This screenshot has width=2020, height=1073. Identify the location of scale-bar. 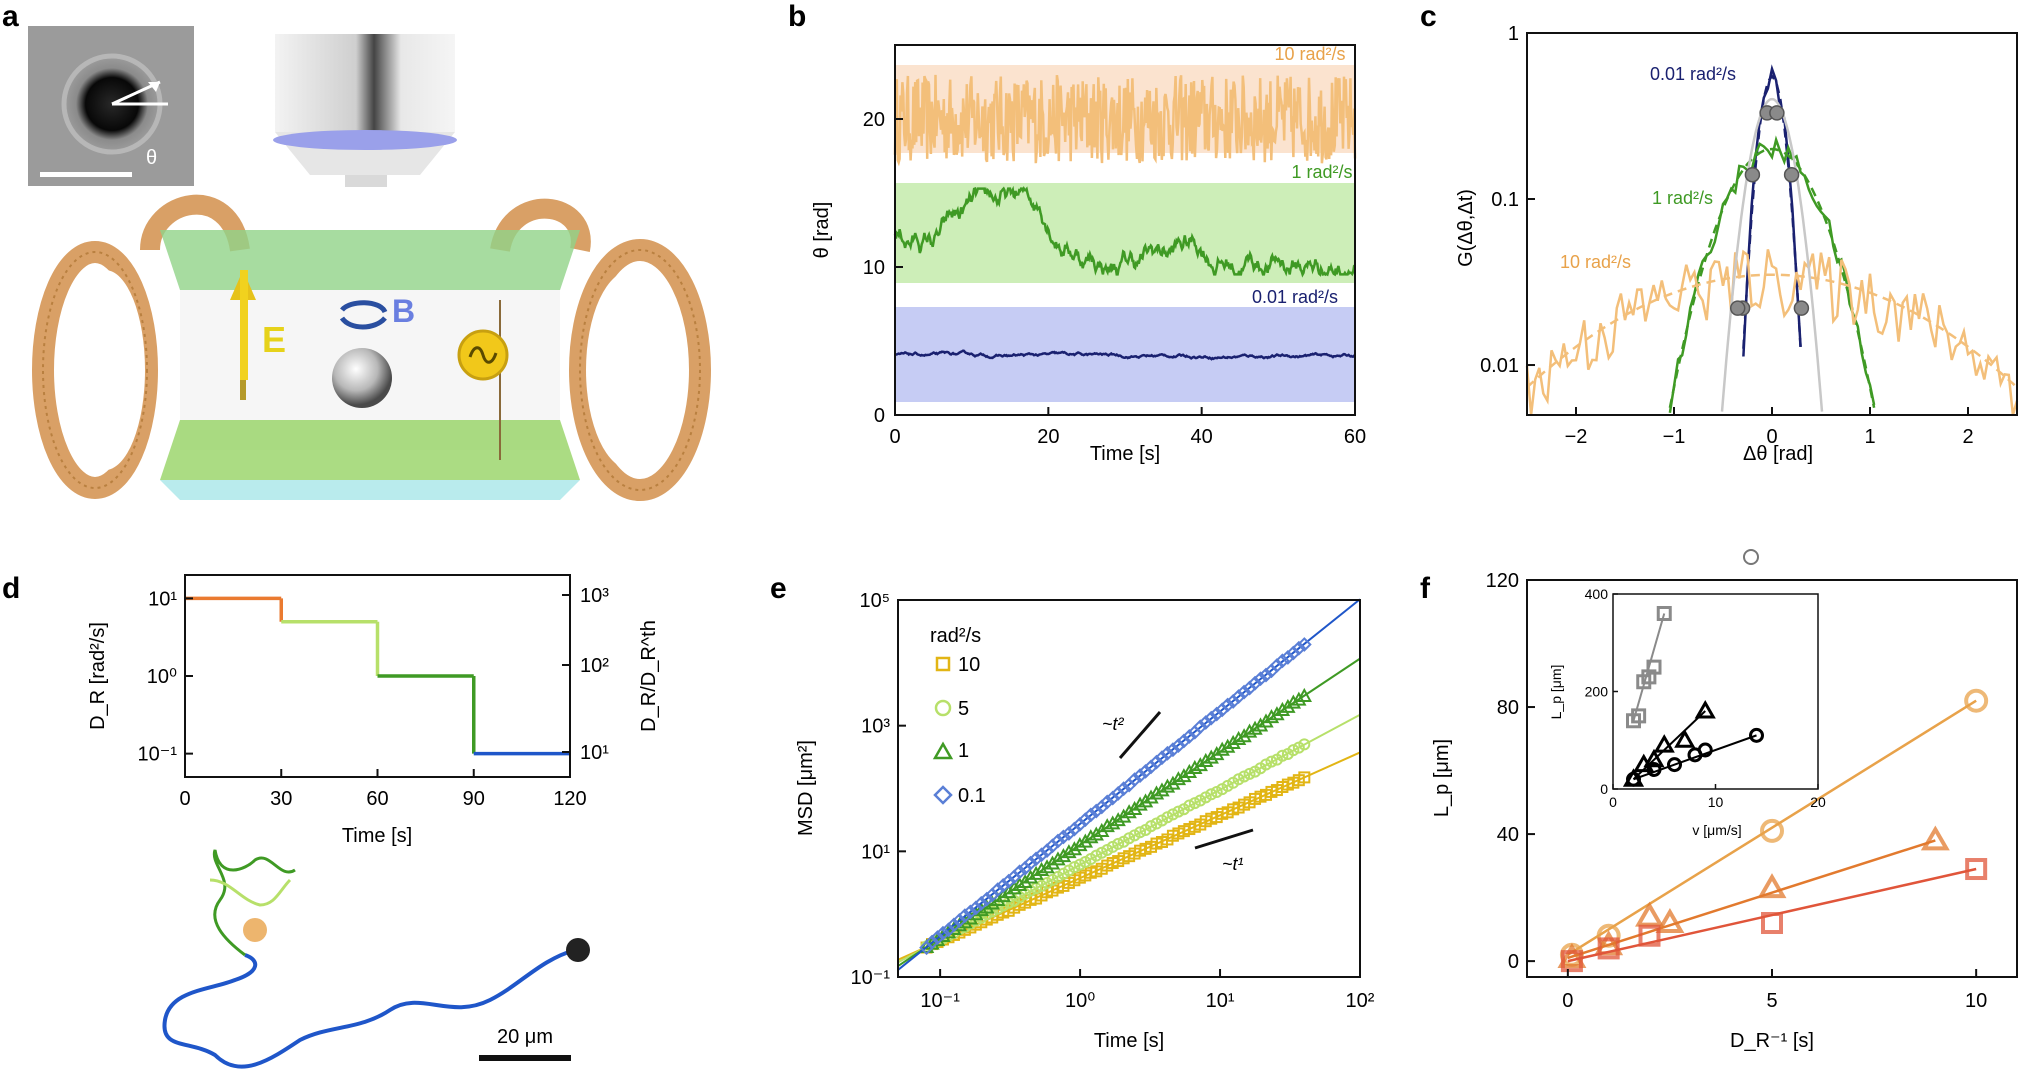
(86, 174).